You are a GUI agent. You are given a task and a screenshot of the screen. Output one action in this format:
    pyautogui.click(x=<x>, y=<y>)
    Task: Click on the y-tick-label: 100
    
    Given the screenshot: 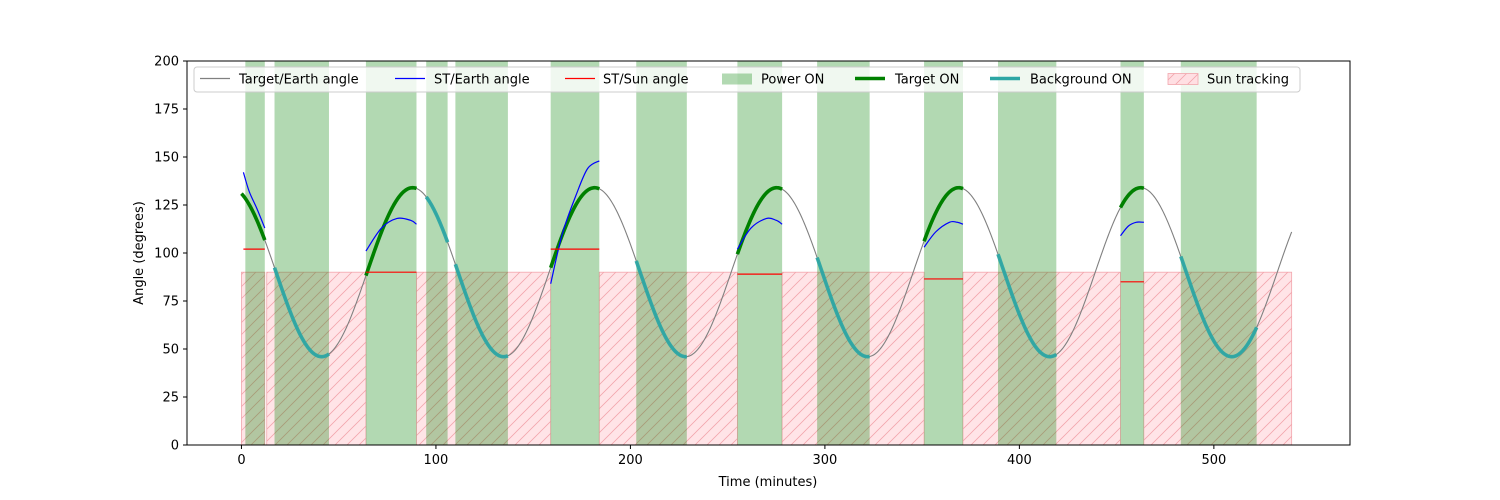 What is the action you would take?
    pyautogui.click(x=166, y=254)
    